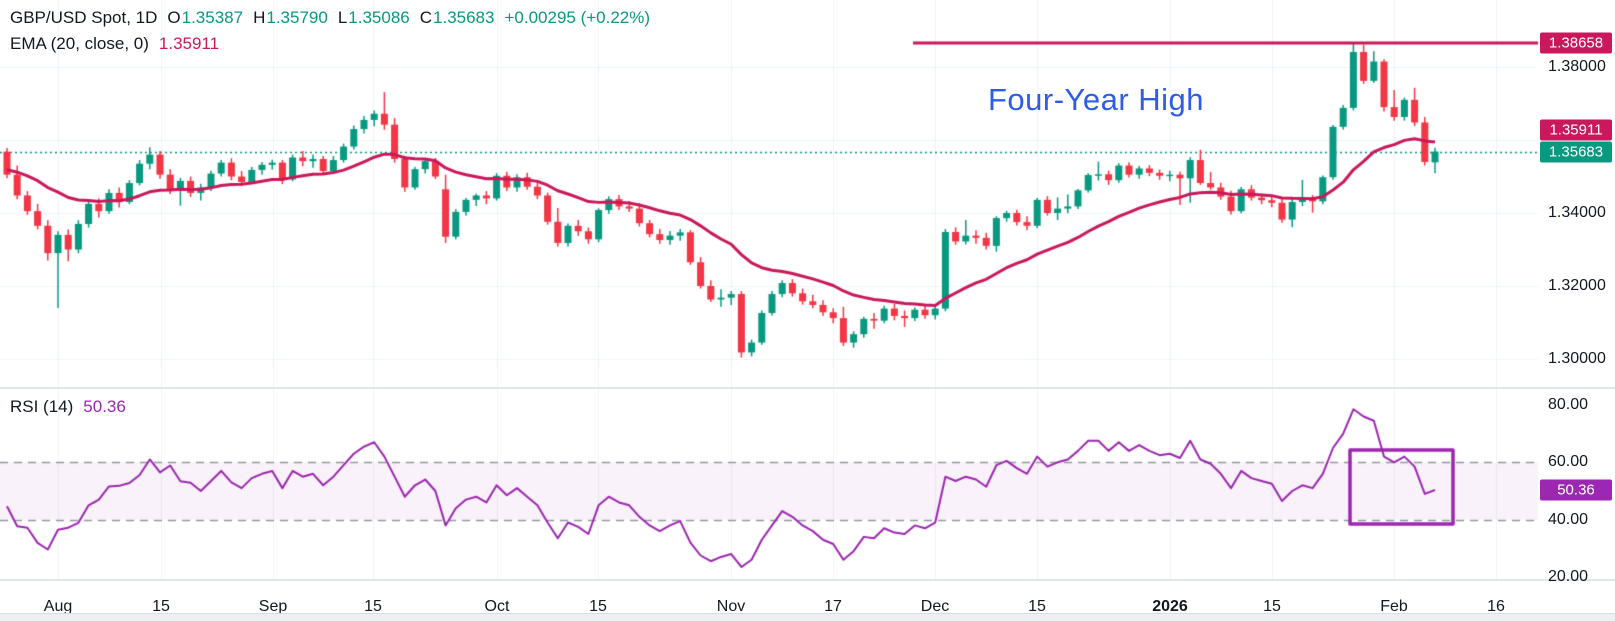 The height and width of the screenshot is (621, 1615). I want to click on window-bottom-edge, so click(807, 617).